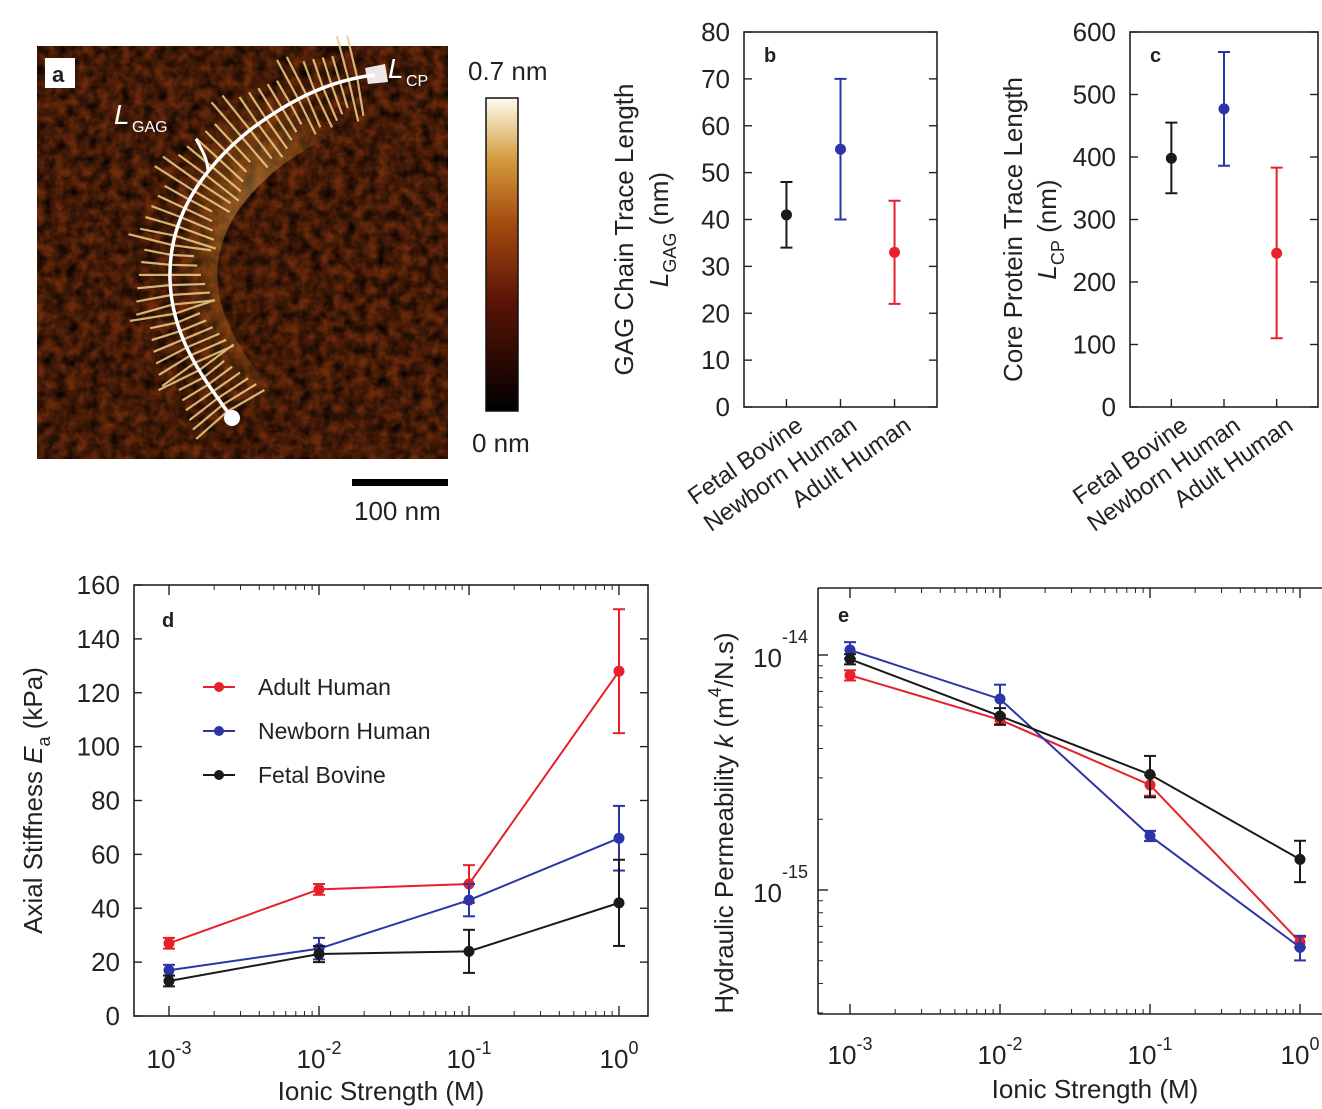 This screenshot has width=1322, height=1109. I want to click on y-axis-label: GAG Chain Trace Length, so click(624, 230).